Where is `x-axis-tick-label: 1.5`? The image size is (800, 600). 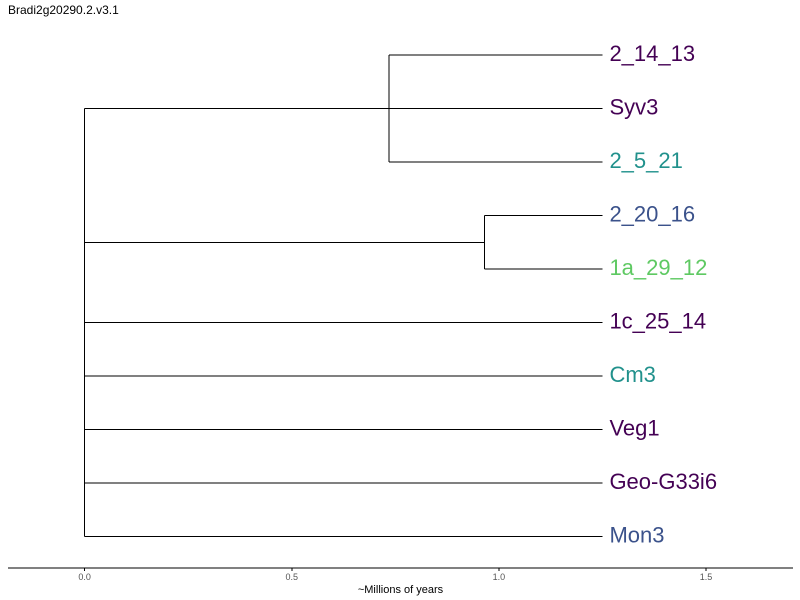 x-axis-tick-label: 1.5 is located at coordinates (706, 577).